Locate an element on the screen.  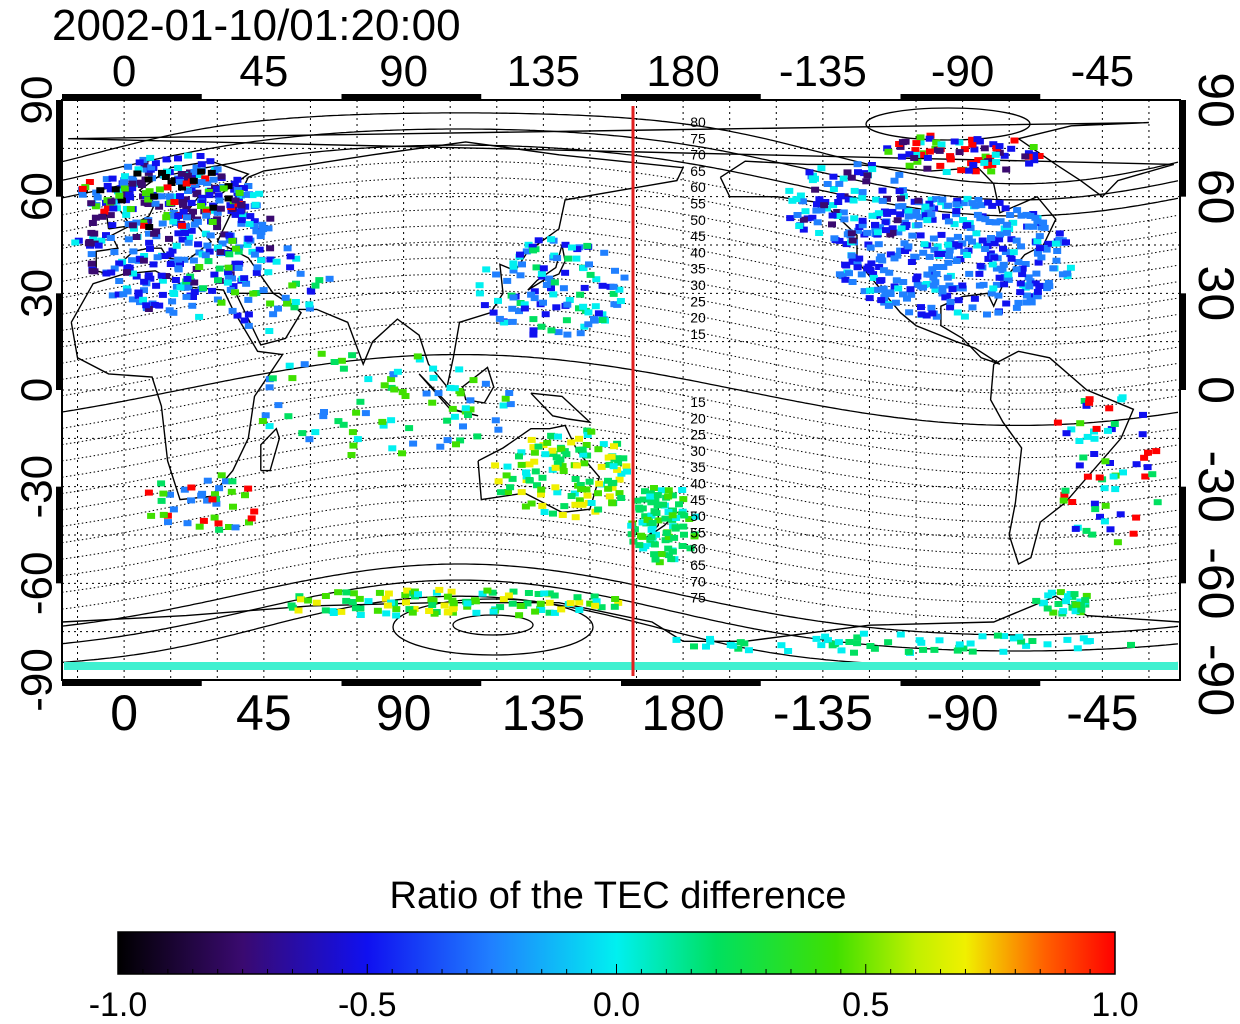
frame-bar-right is located at coordinates (1183, 148).